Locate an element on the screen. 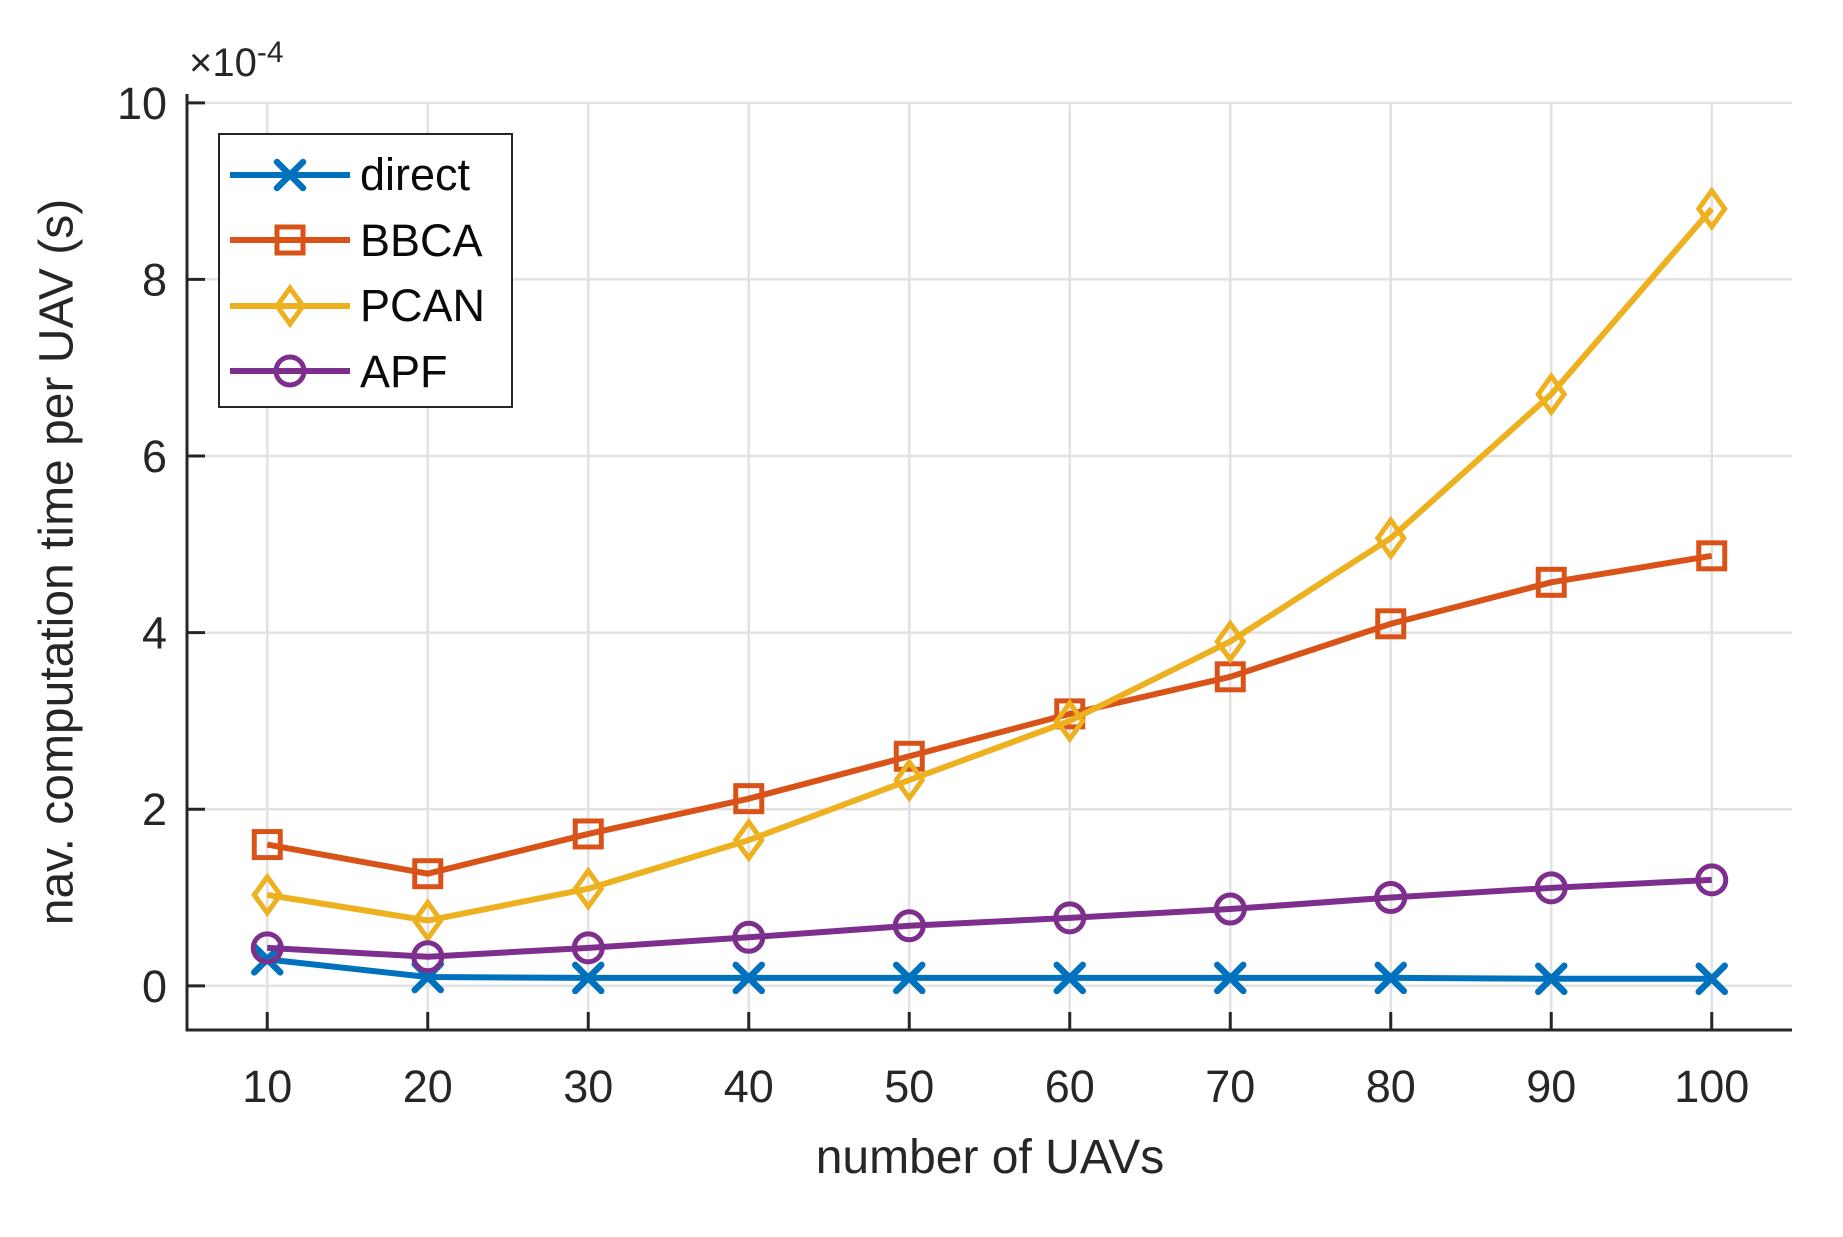 The width and height of the screenshot is (1843, 1237). y-tick-label-0: 0 is located at coordinates (154, 986).